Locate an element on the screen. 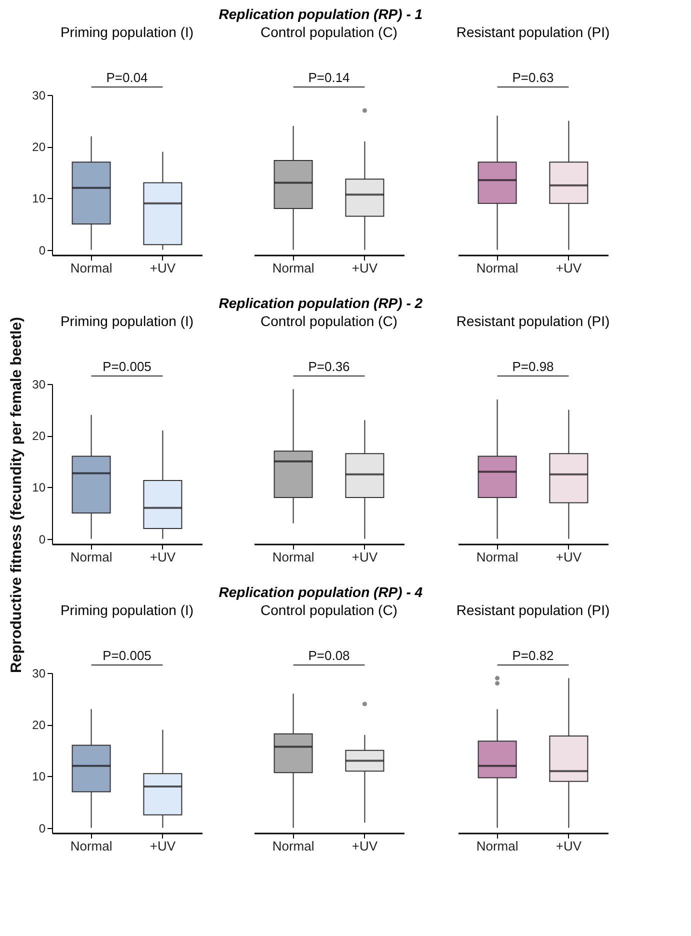 The height and width of the screenshot is (936, 691). chart-subtitle: Replication population (RP) - 4 is located at coordinates (320, 592).